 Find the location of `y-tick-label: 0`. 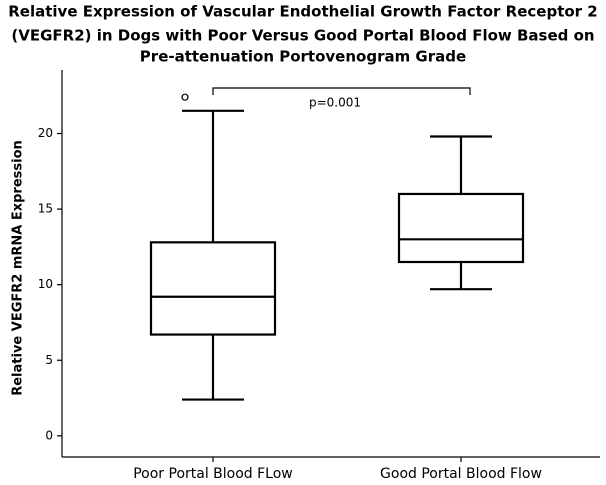

y-tick-label: 0 is located at coordinates (49, 435).